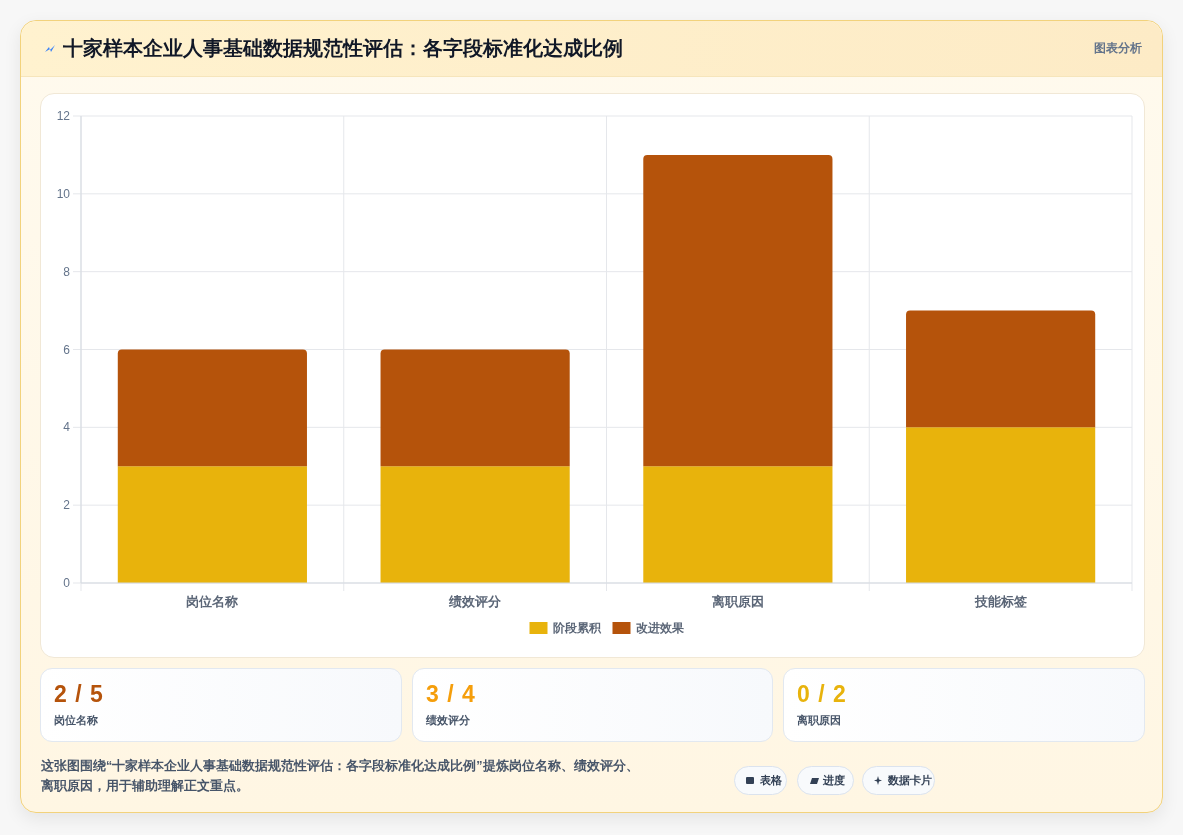 This screenshot has height=835, width=1183. Describe the element at coordinates (475, 601) in the screenshot. I see `x-tick-label: 绩效评分` at that location.